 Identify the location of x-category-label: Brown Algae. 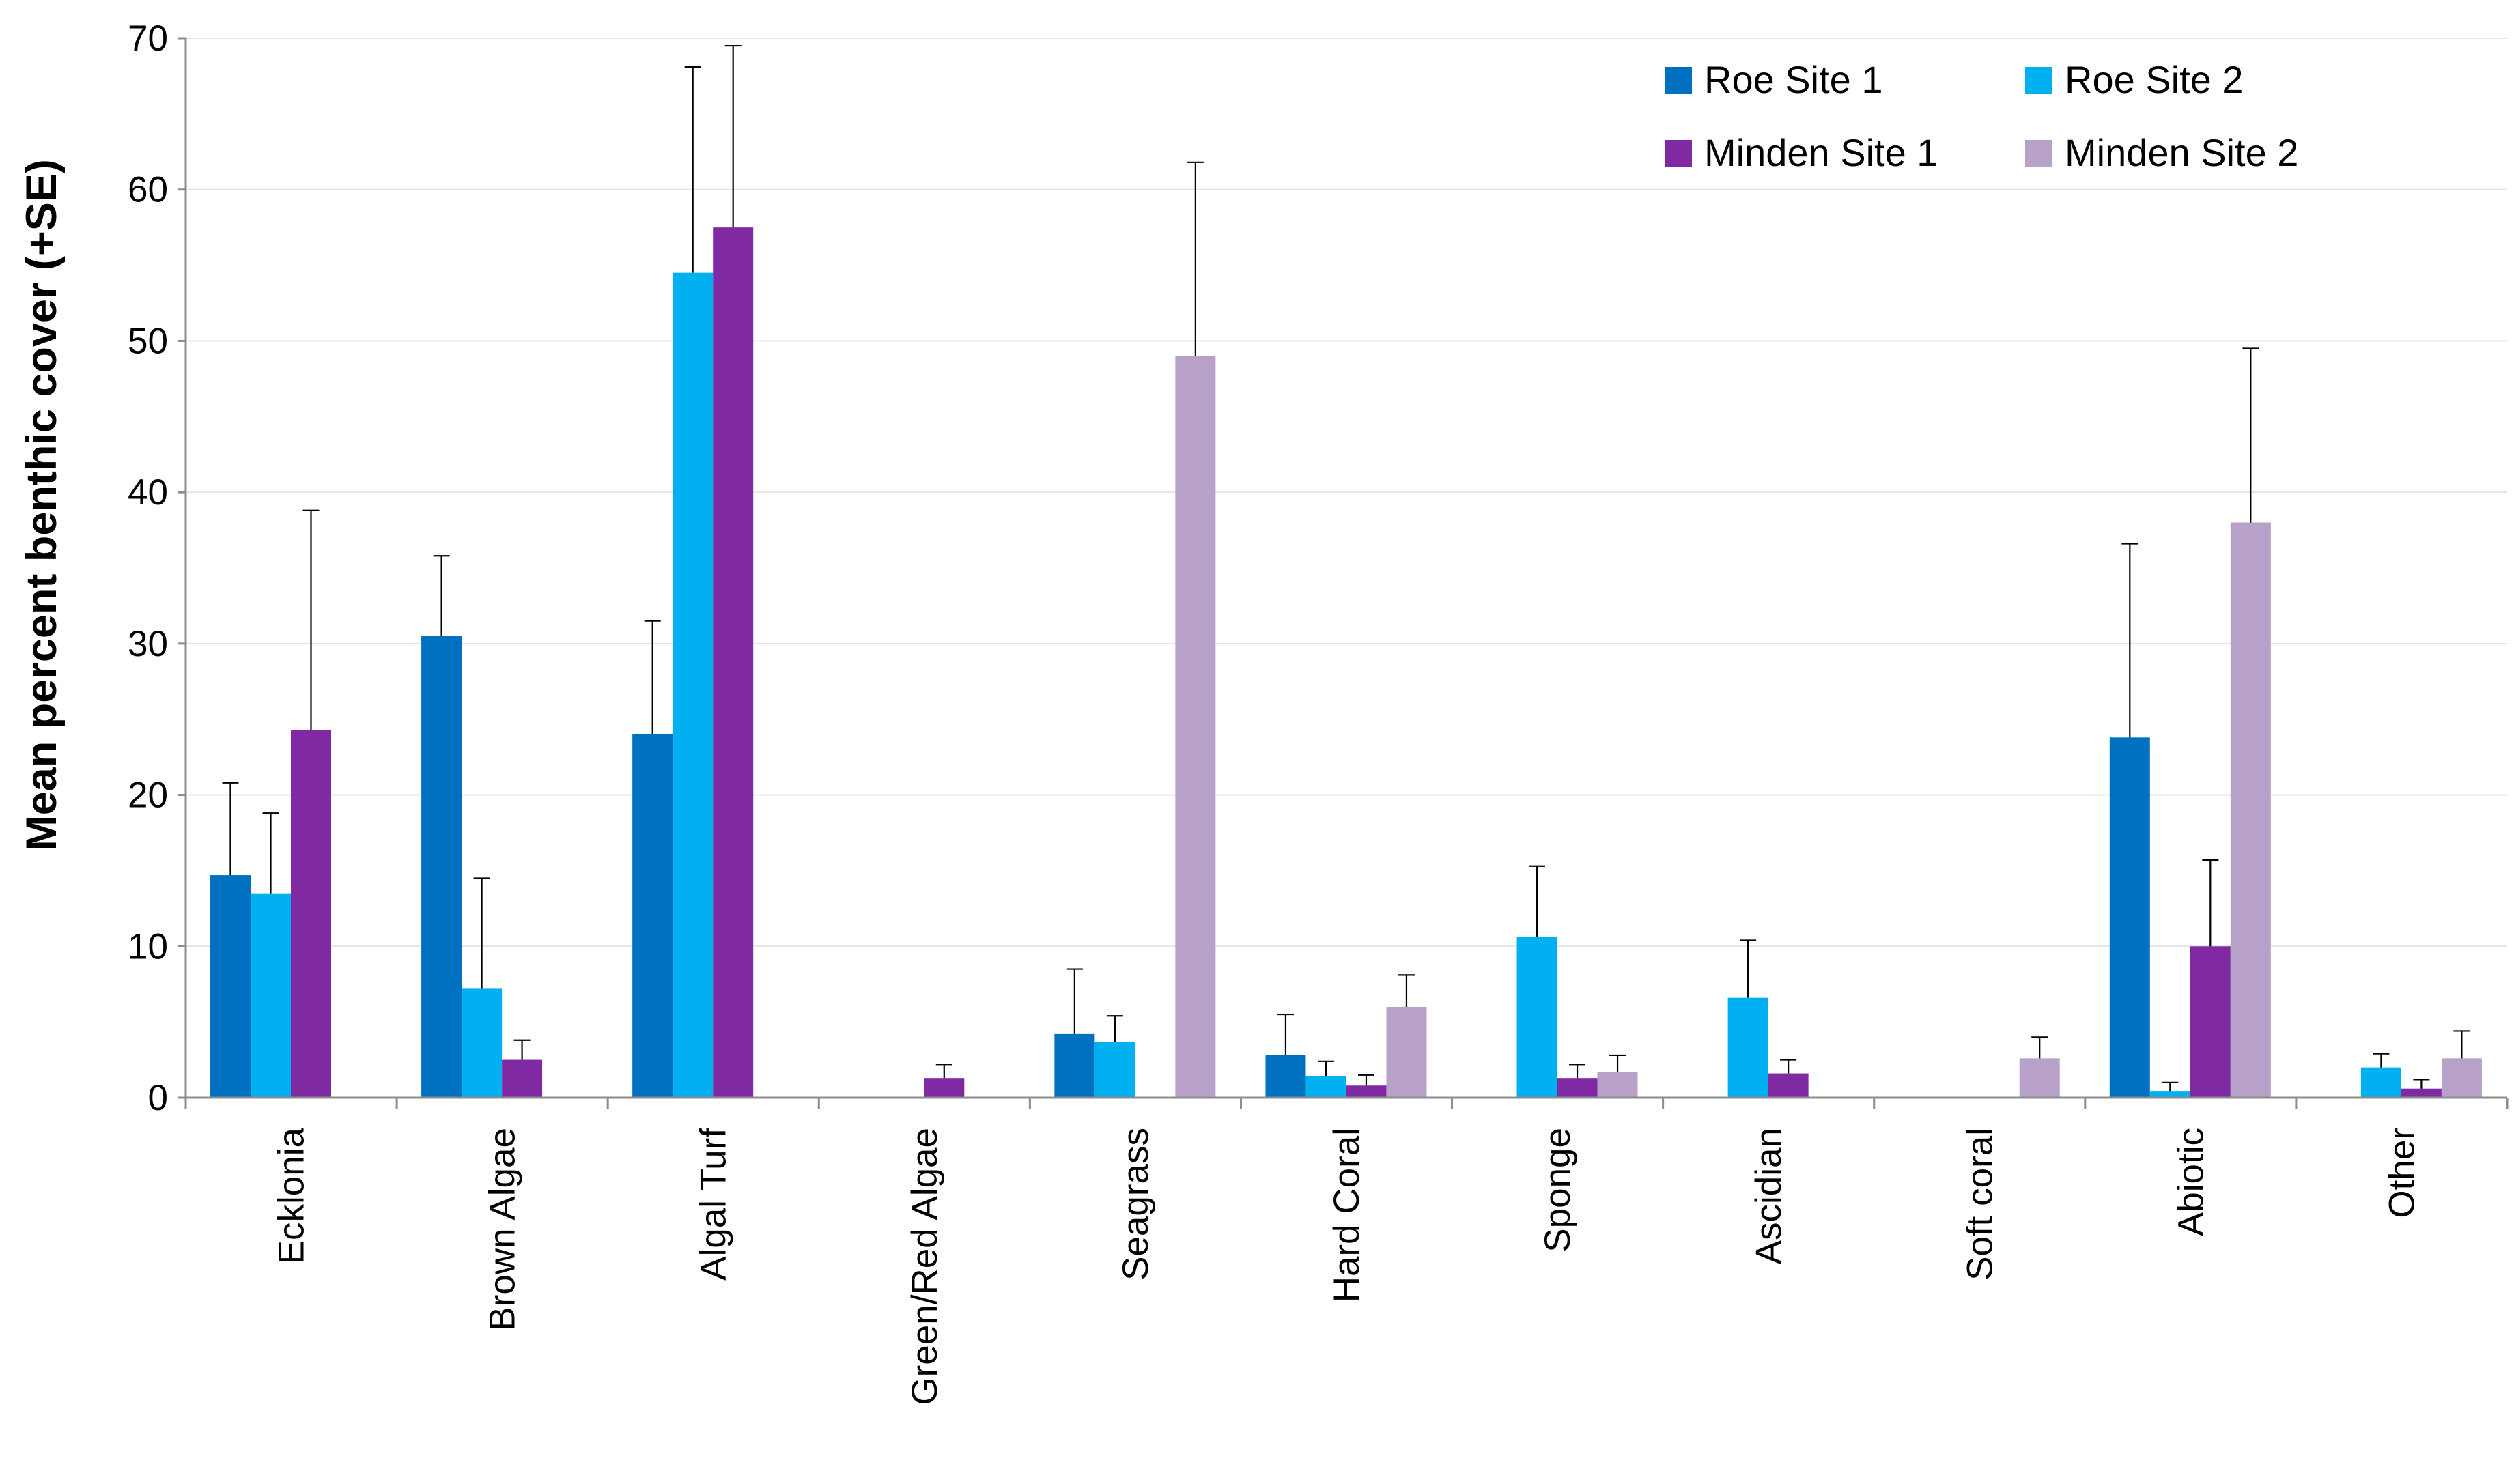
(503, 1229).